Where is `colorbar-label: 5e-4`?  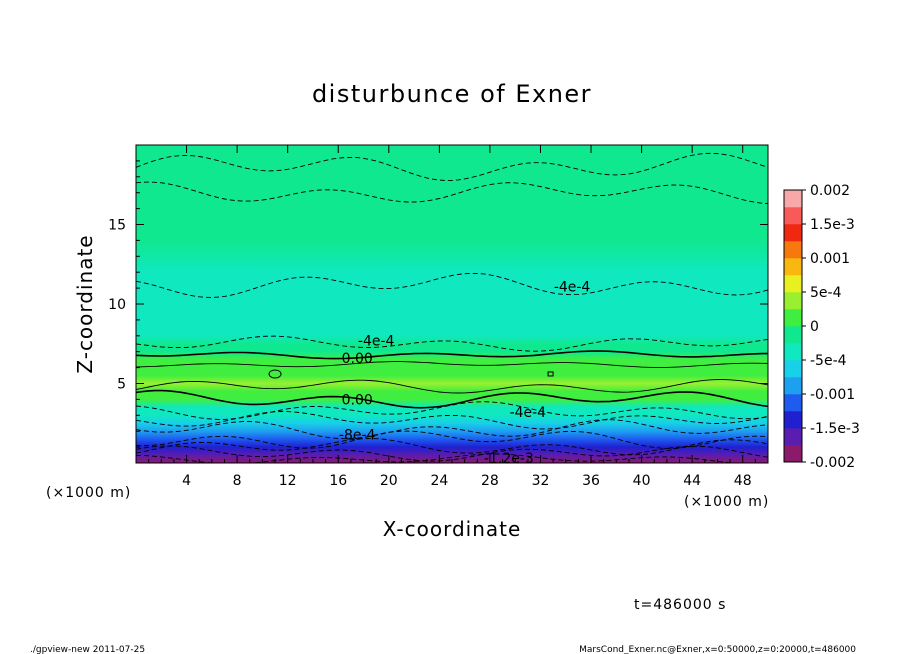
colorbar-label: 5e-4 is located at coordinates (826, 293).